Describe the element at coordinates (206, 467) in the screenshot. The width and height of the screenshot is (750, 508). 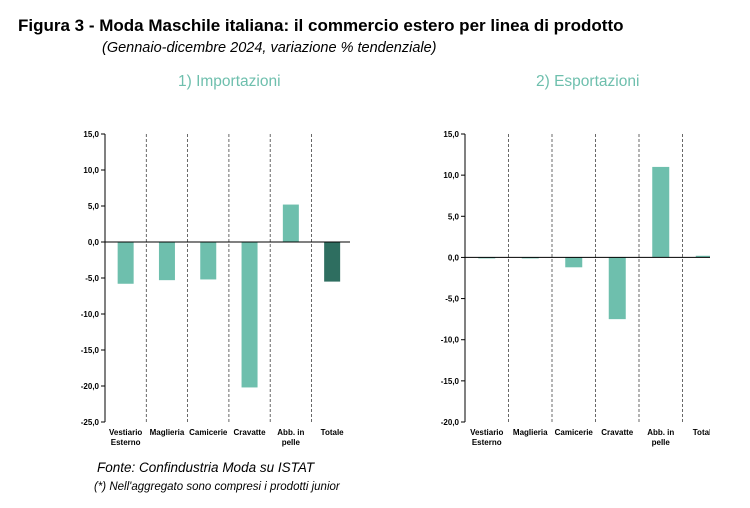
I see `source-note: Fonte: Confindustria Moda su ISTAT` at that location.